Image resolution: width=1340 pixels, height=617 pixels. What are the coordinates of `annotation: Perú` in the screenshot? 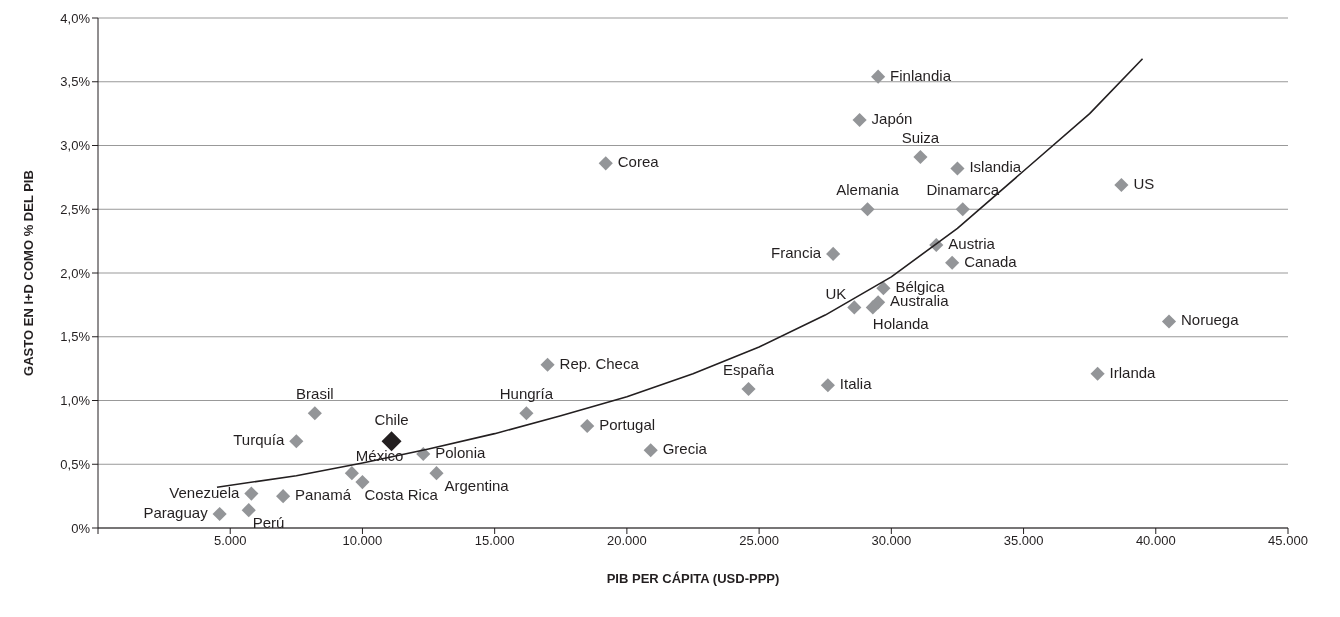 It's located at (268, 523).